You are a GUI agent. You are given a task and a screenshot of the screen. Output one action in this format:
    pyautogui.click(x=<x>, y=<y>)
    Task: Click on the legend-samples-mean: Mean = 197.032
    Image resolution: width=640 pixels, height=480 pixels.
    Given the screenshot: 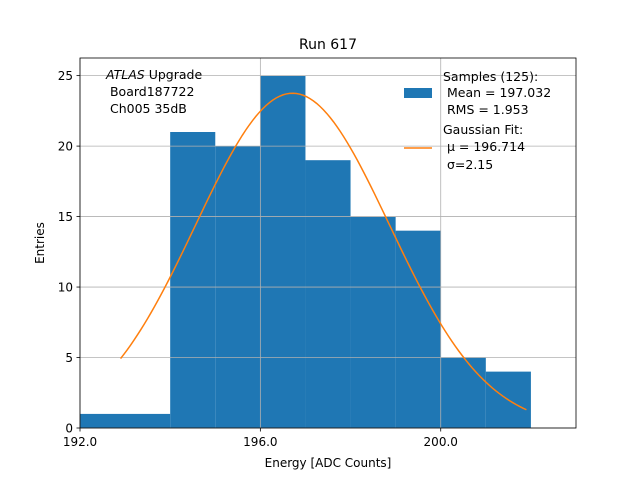 What is the action you would take?
    pyautogui.click(x=497, y=92)
    